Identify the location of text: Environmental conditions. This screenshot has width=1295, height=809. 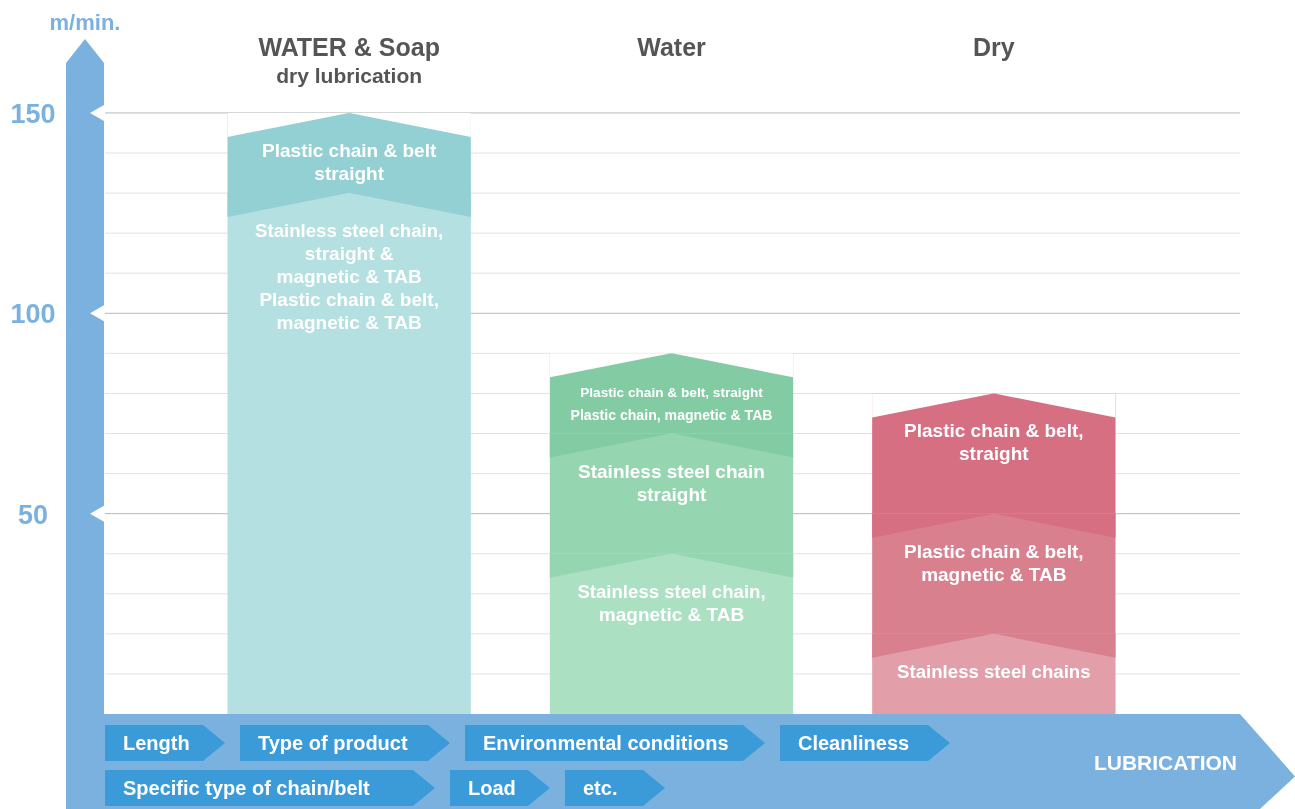
(606, 743).